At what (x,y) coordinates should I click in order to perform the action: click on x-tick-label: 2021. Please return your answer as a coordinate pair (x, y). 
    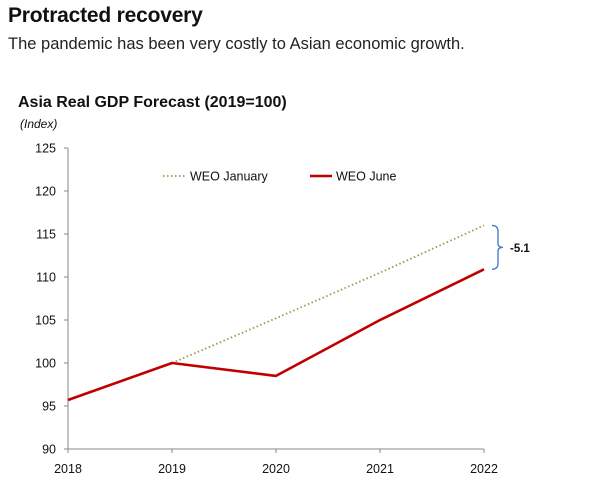
    Looking at the image, I should click on (380, 469).